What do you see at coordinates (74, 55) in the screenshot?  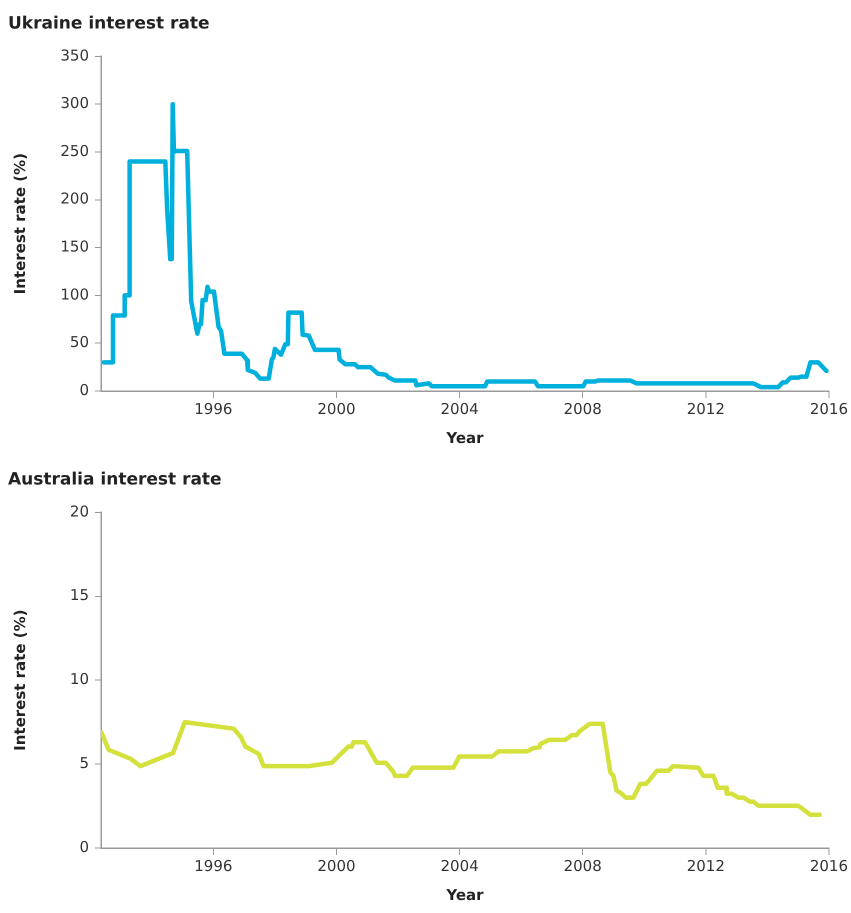 I see `y-tick-label: 350` at bounding box center [74, 55].